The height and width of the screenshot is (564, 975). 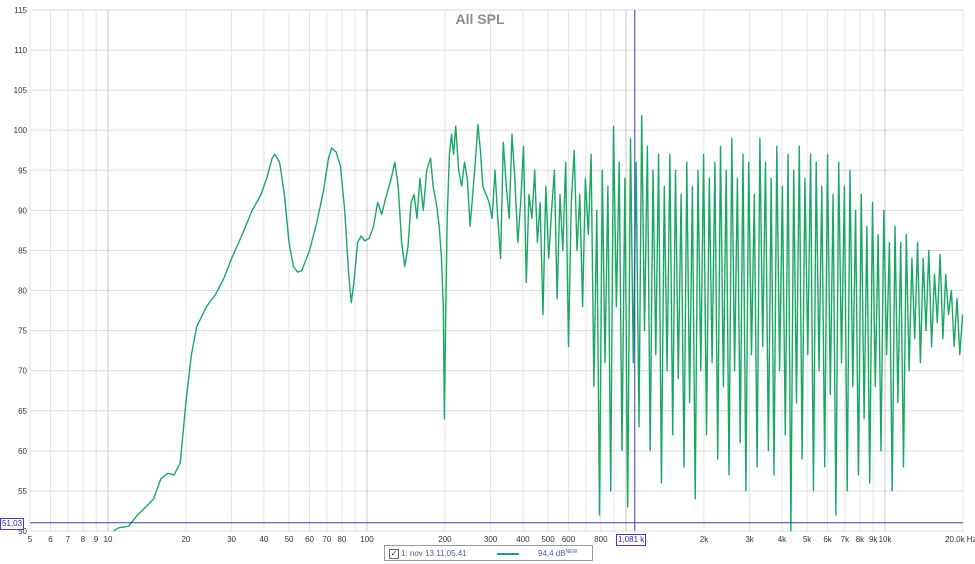 I want to click on legend: ✓ 1: nov 13 11.05.41 94,4 dBNEW, so click(x=488, y=553).